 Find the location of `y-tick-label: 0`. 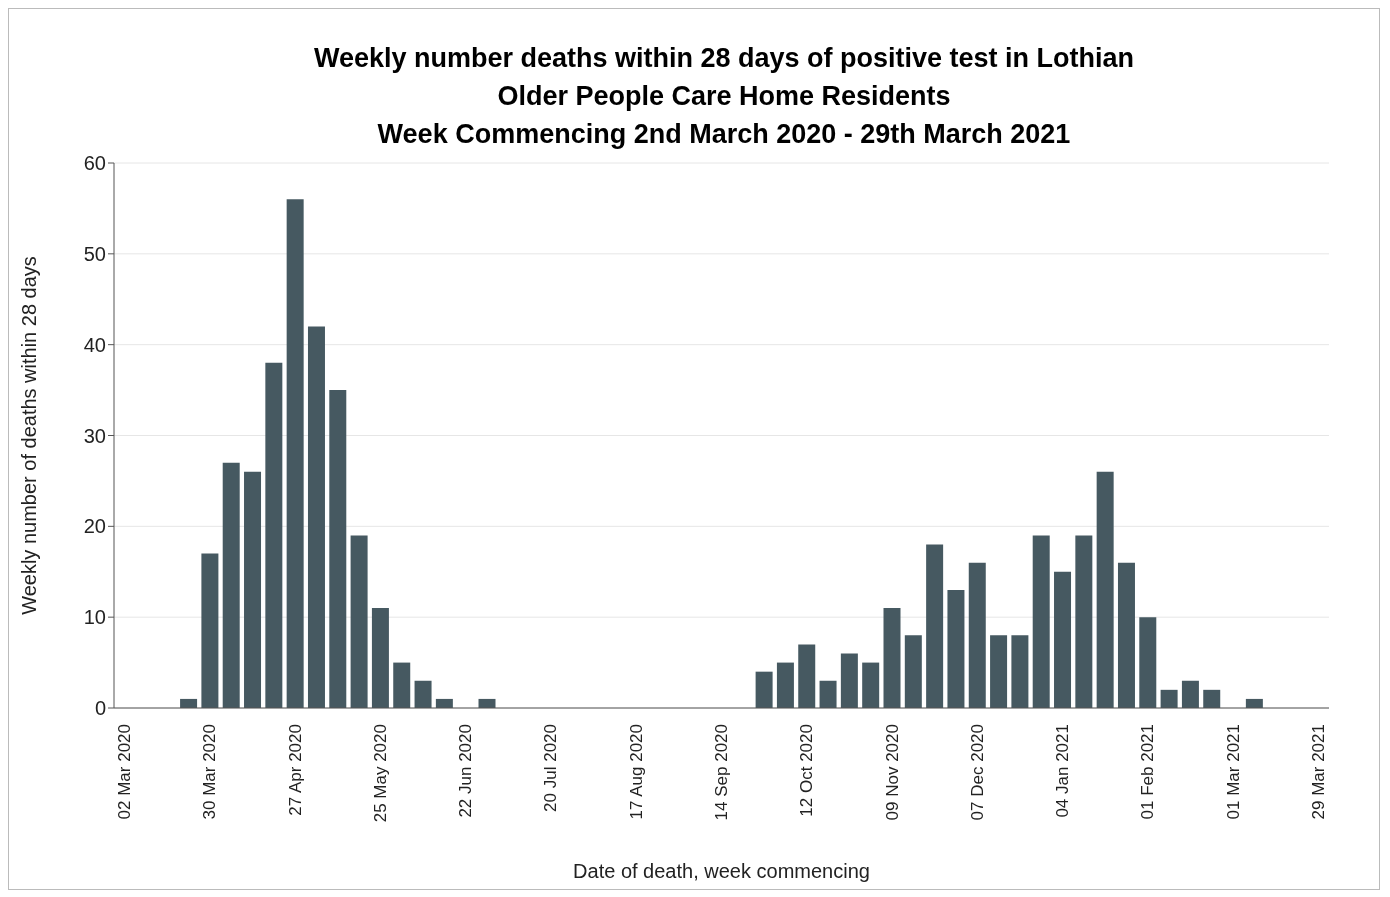

y-tick-label: 0 is located at coordinates (100, 708).